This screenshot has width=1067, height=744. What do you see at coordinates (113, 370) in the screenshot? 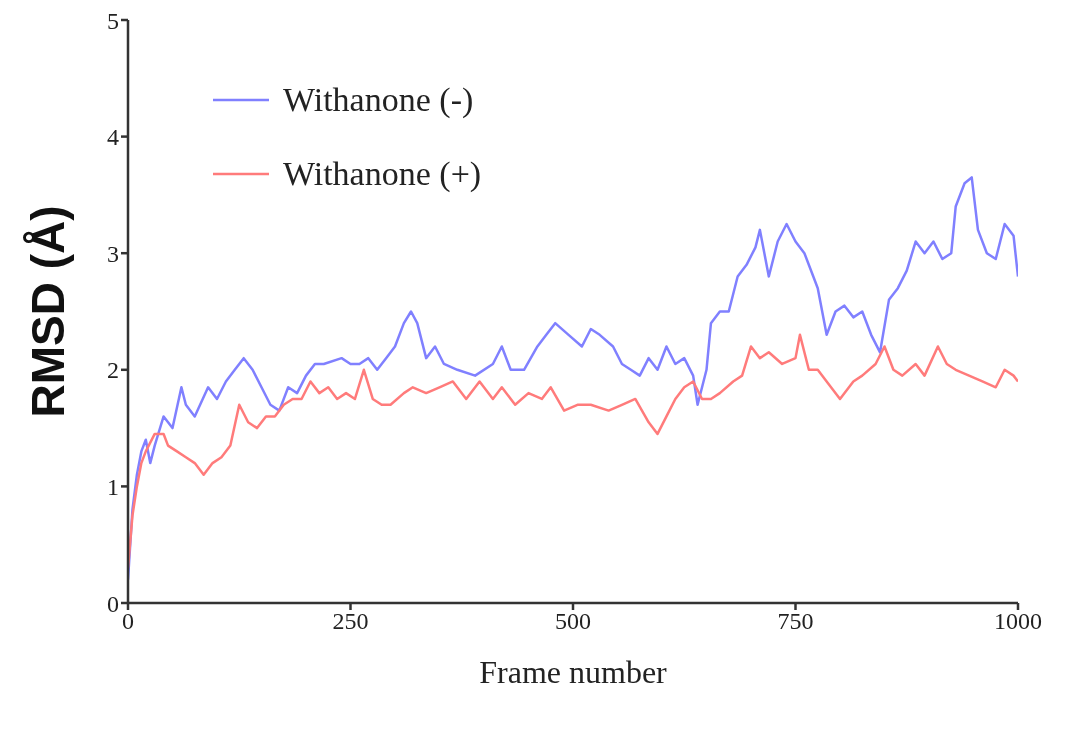
I see `y-tick-label: 2` at bounding box center [113, 370].